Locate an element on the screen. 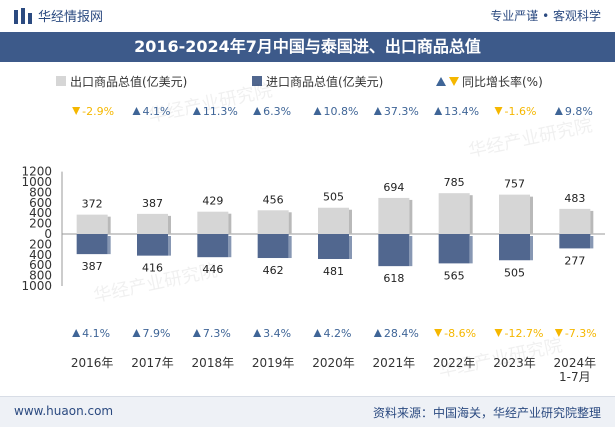 This screenshot has height=427, width=615. export-value-label: 757 is located at coordinates (514, 184).